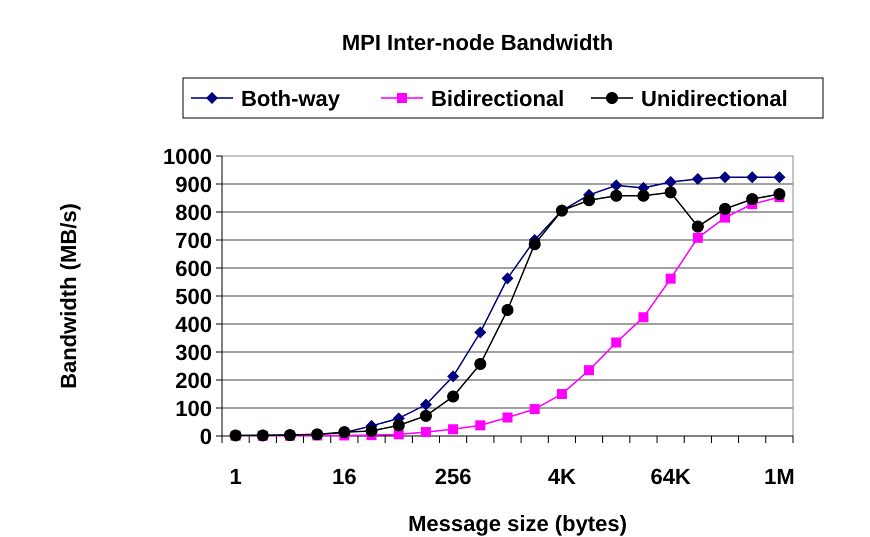  What do you see at coordinates (193, 212) in the screenshot?
I see `y-tick-label: 800` at bounding box center [193, 212].